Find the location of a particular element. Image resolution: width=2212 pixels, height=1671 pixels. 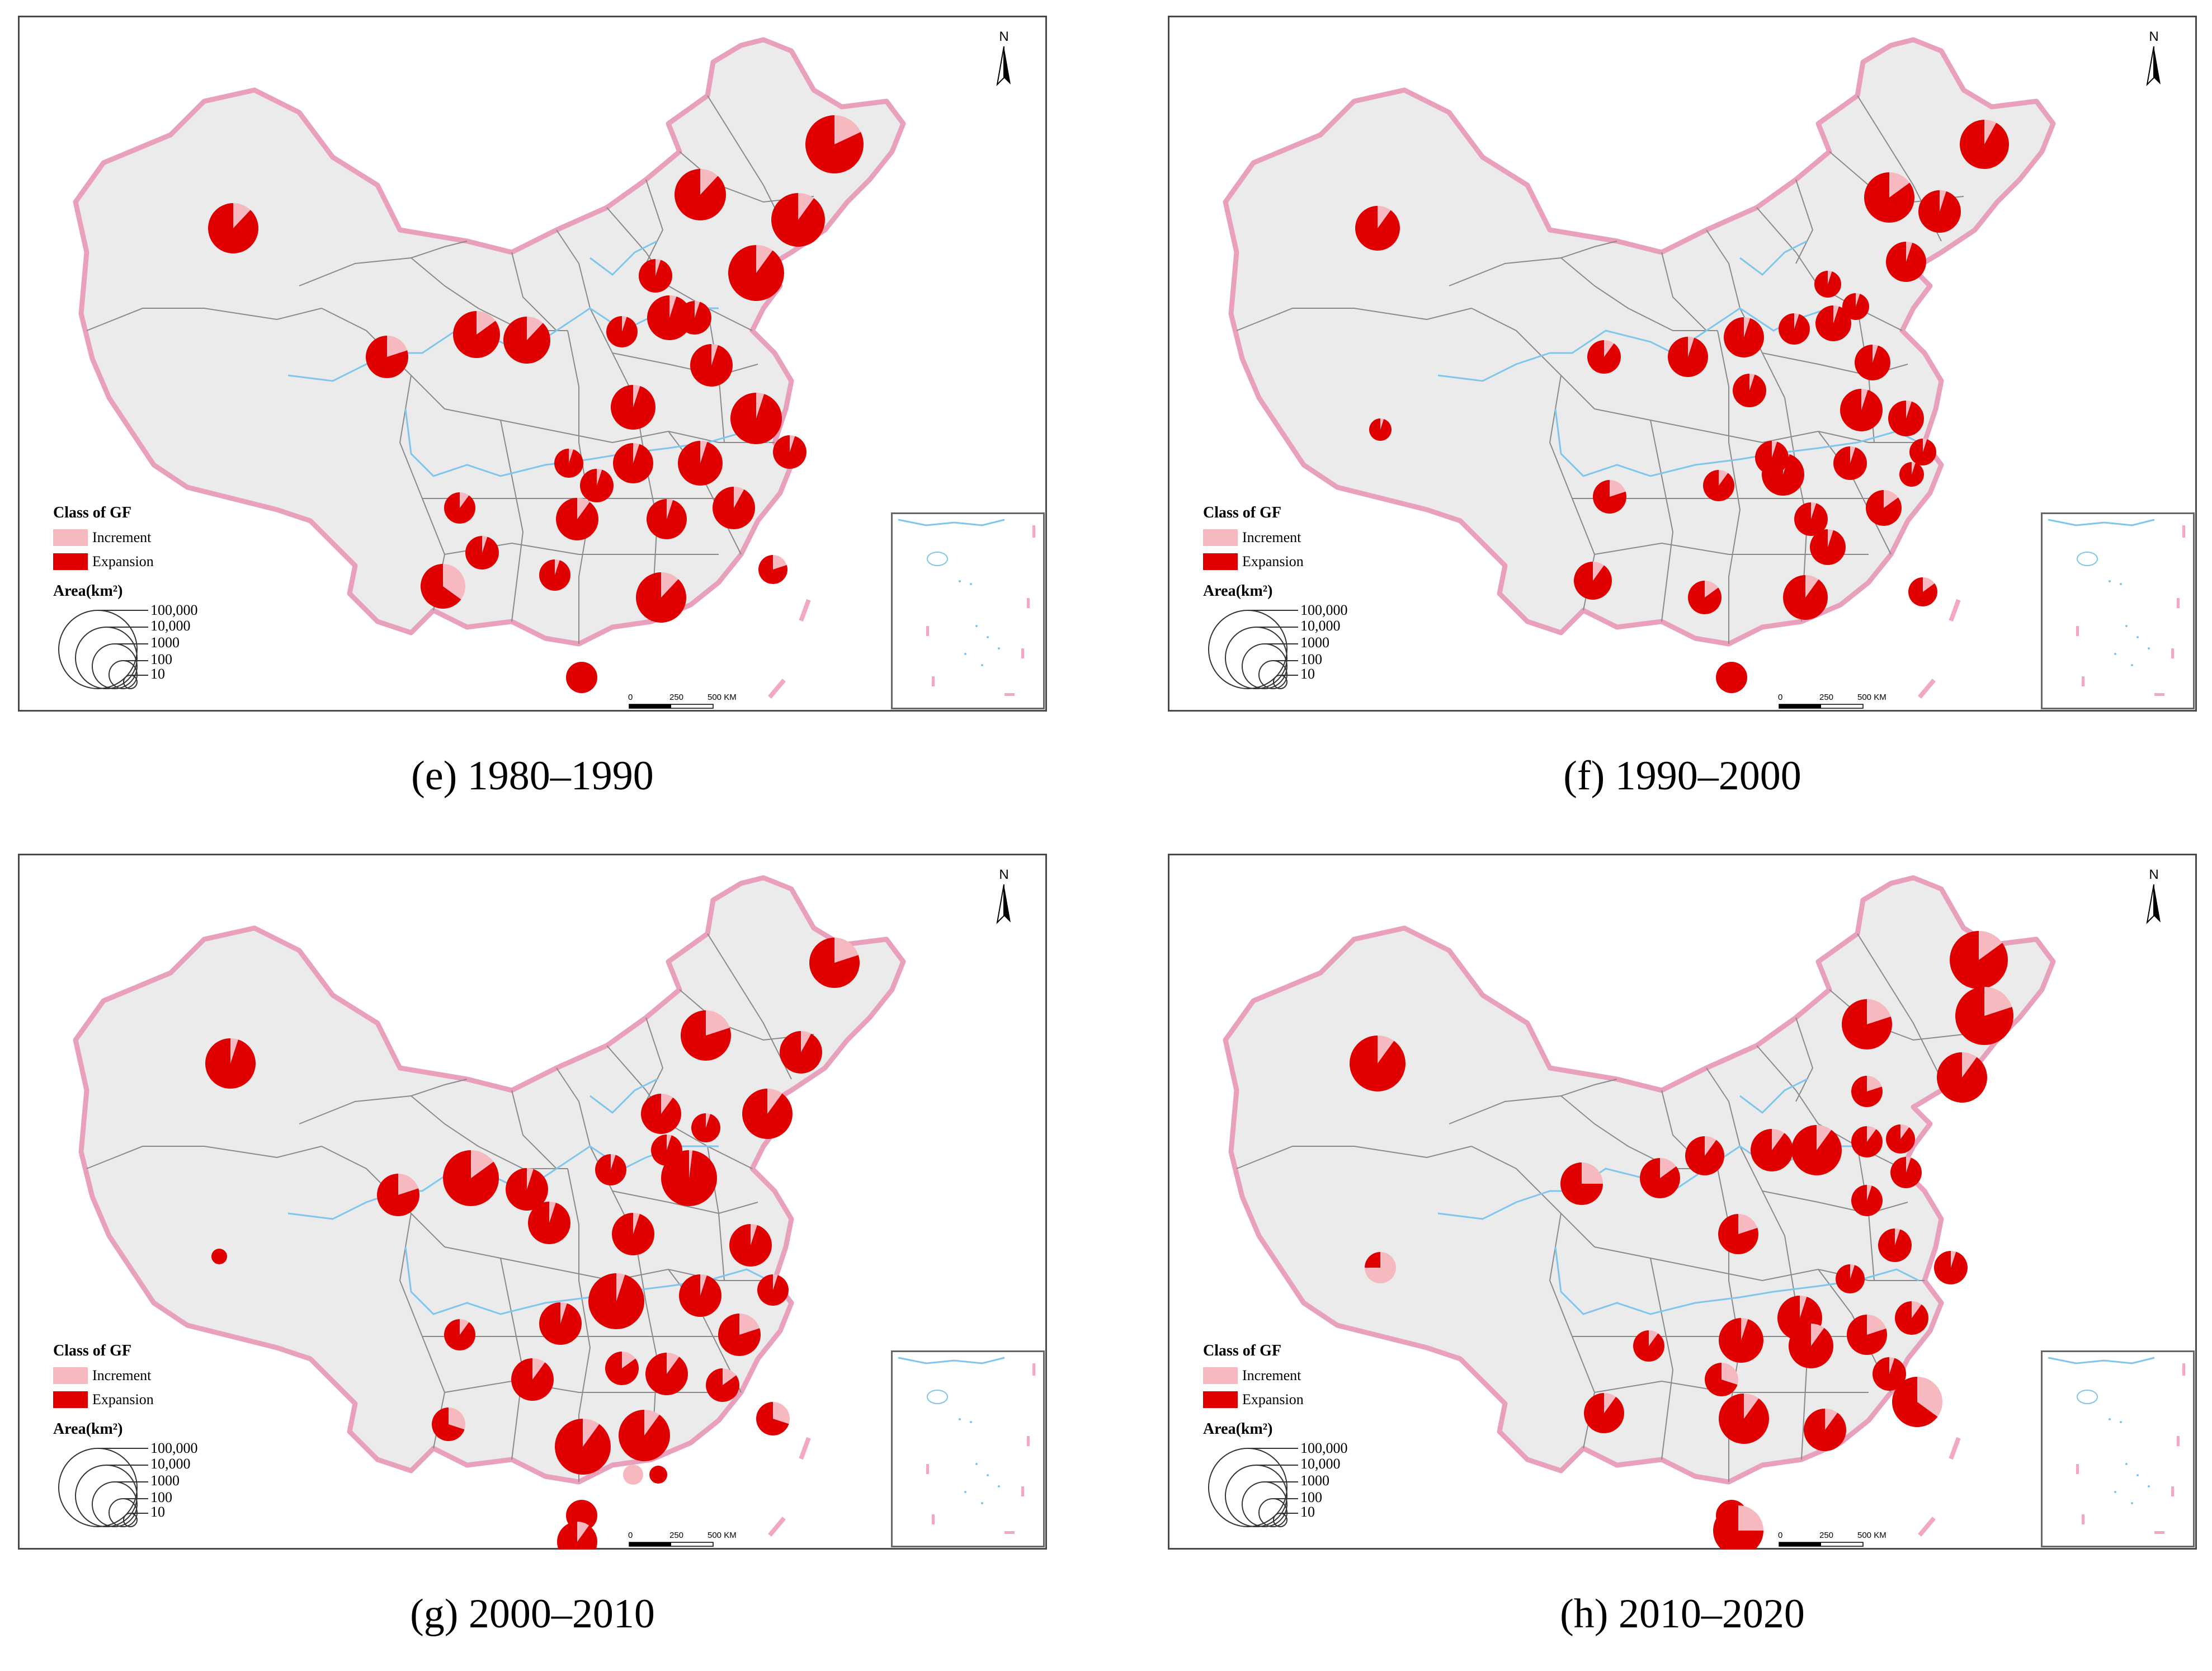

legend-title: Class of GF is located at coordinates (92, 1350).